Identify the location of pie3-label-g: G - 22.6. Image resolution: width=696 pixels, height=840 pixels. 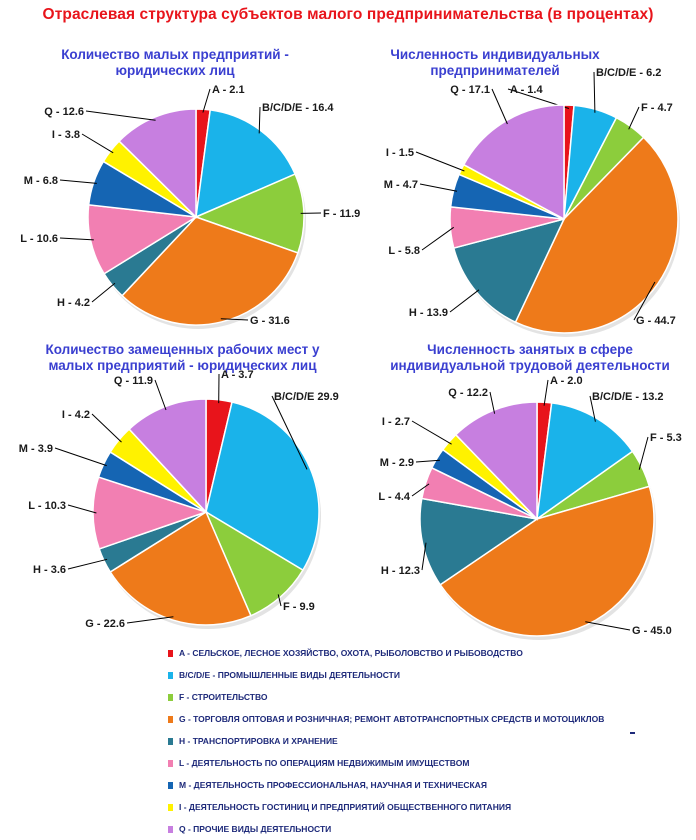
(105, 624).